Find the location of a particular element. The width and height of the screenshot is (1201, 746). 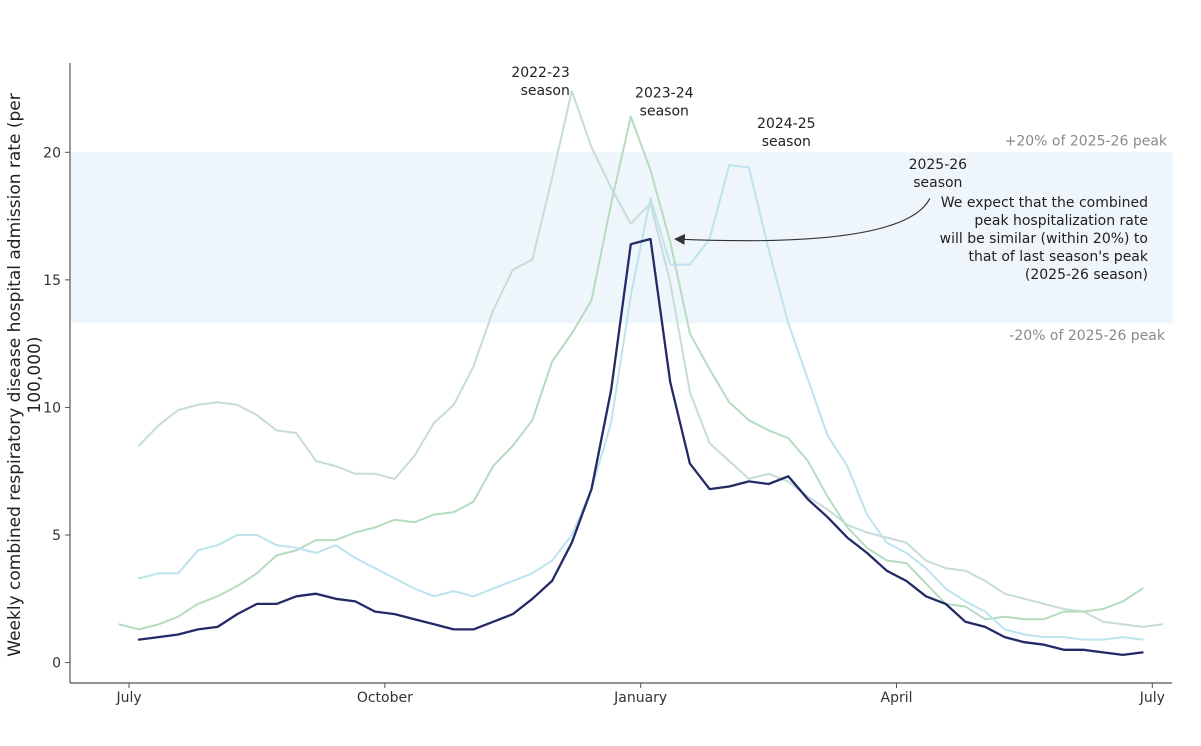

x-tick-label: October is located at coordinates (385, 698).